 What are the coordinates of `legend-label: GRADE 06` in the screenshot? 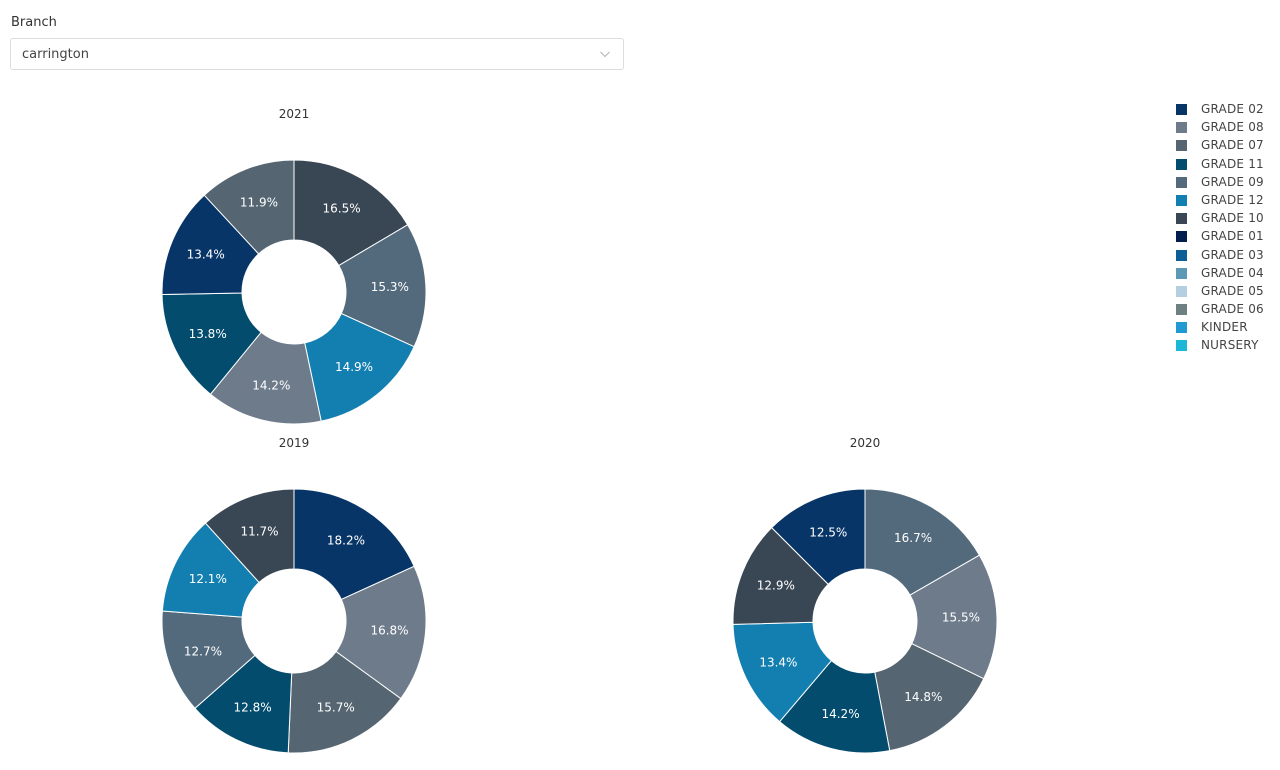 It's located at (1232, 309).